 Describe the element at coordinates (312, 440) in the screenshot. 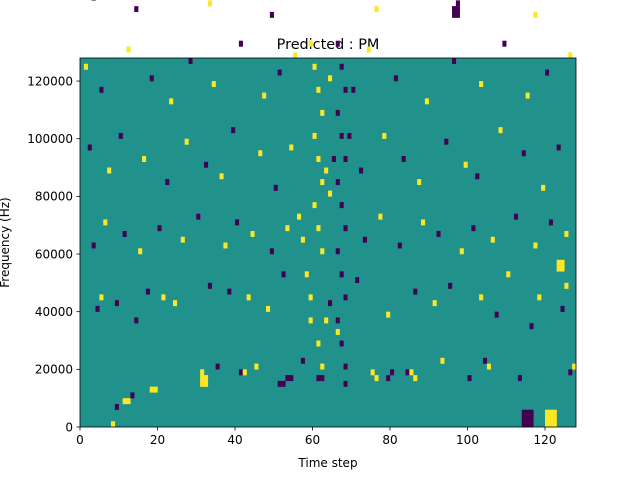

I see `x-tick-label: 60` at that location.